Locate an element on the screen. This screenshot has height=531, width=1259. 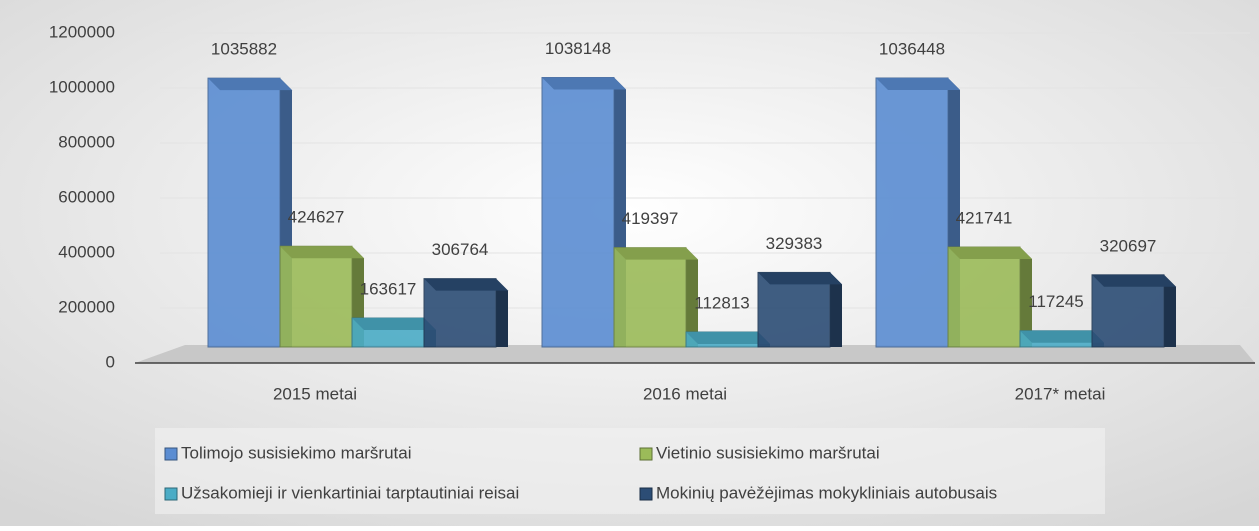
data-label: 1036448 is located at coordinates (912, 48).